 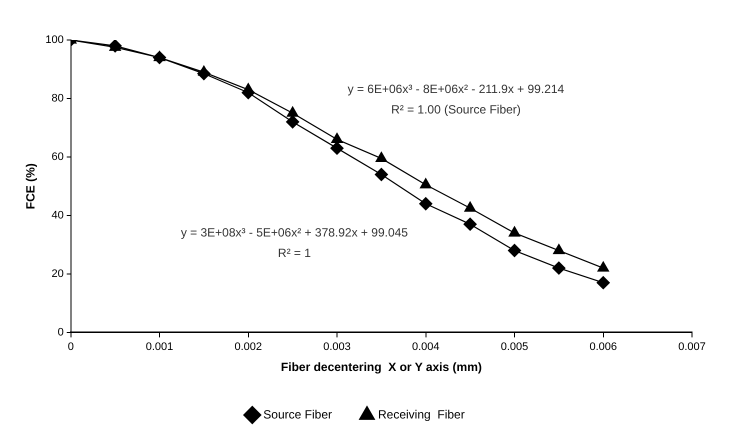 What do you see at coordinates (58, 215) in the screenshot?
I see `y-tick-label: 40` at bounding box center [58, 215].